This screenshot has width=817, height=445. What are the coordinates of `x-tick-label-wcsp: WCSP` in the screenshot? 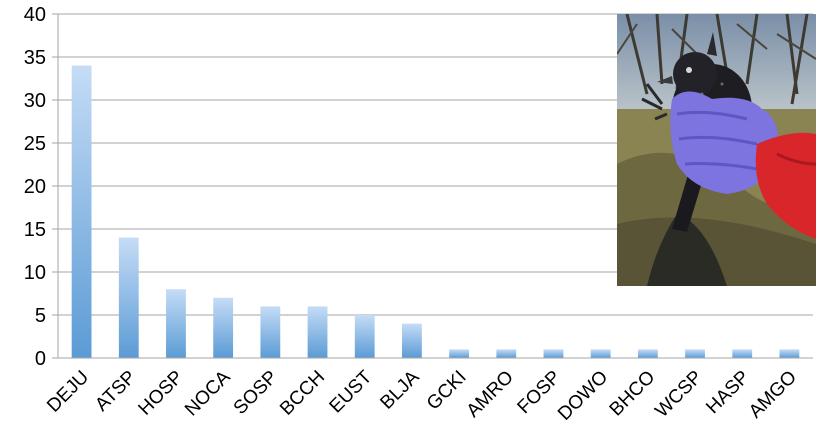 It's located at (678, 394).